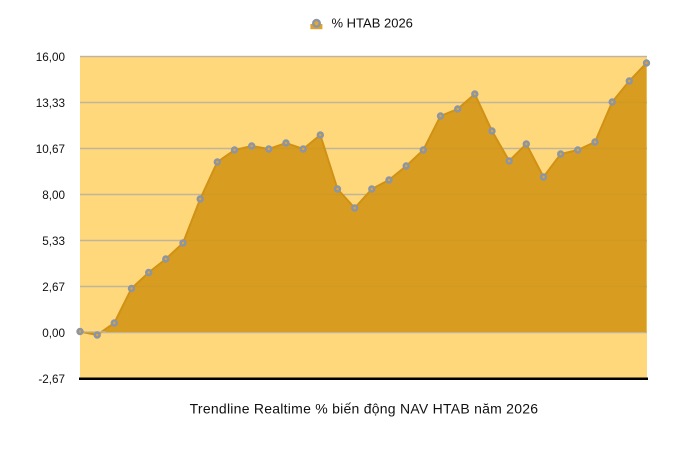  I want to click on svg-text: 5,33, so click(53, 241).